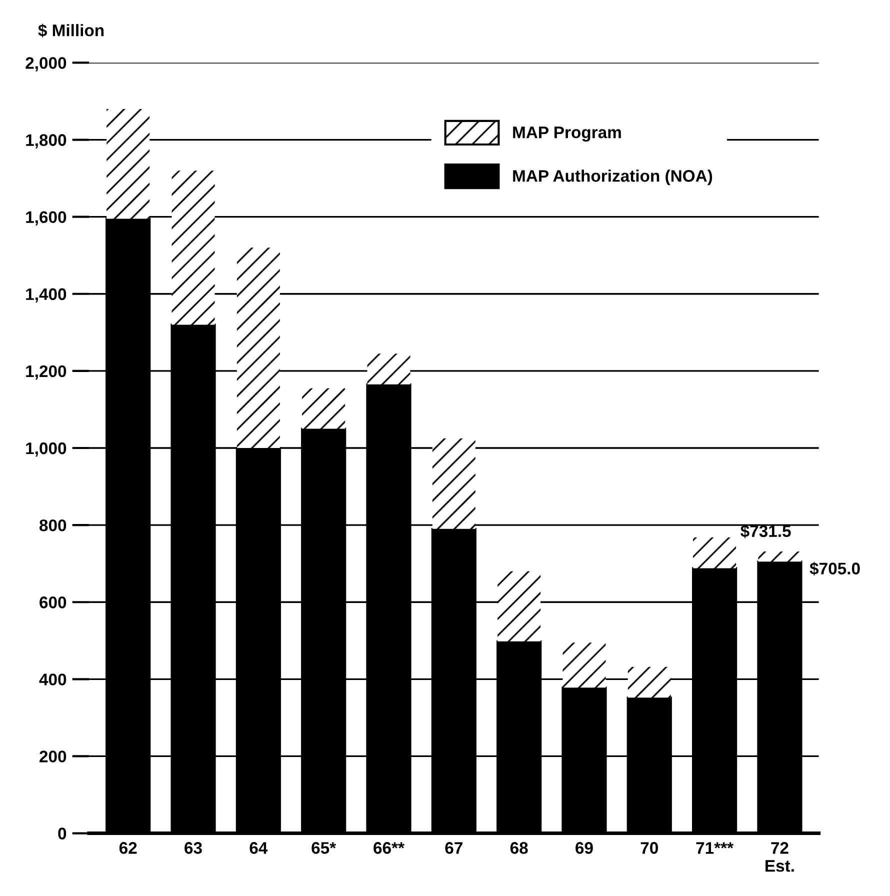  I want to click on y-tick-label: 2,000, so click(46, 64).